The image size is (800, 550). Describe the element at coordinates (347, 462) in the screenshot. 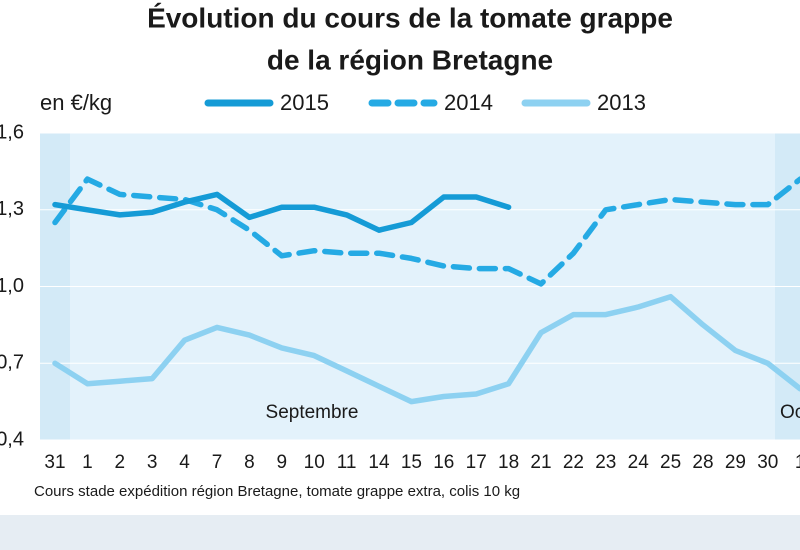

I see `x-tick-label: 11` at that location.